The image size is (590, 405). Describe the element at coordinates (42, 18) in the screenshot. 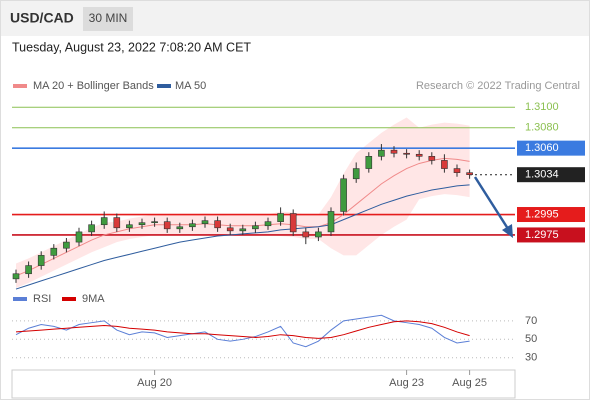

I see `symbol: USD/CAD` at that location.